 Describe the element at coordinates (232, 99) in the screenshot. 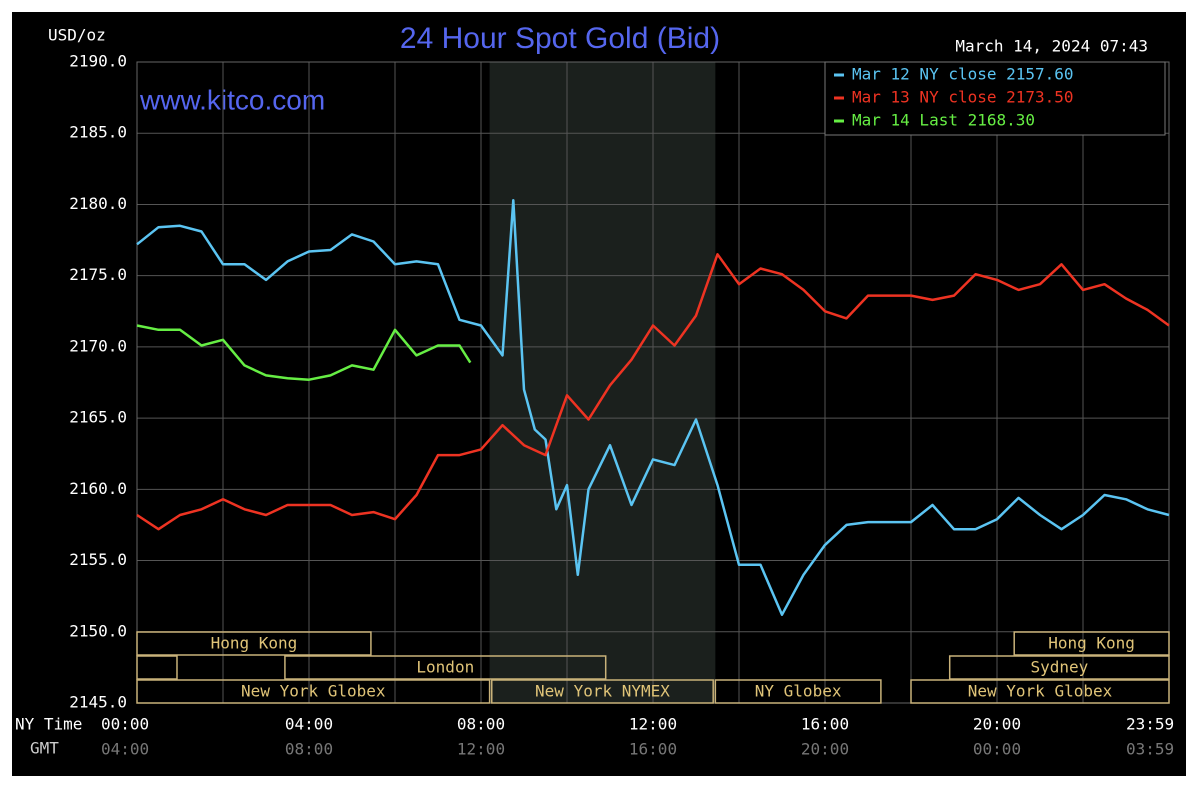

I see `watermark: www.kitco.com` at that location.